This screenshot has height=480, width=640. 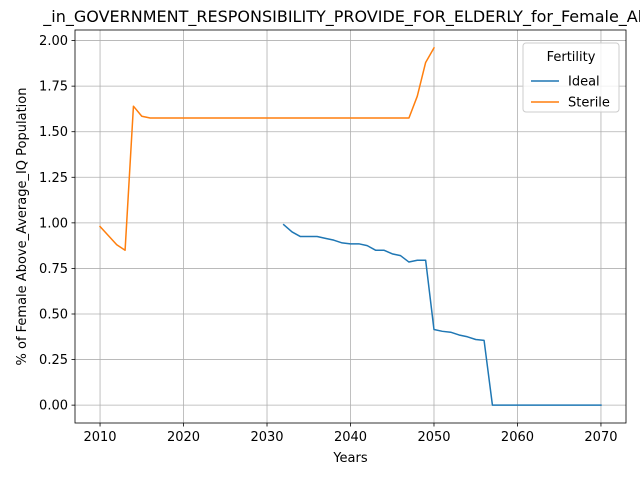 I want to click on x-tick-label: 2040, so click(x=350, y=437).